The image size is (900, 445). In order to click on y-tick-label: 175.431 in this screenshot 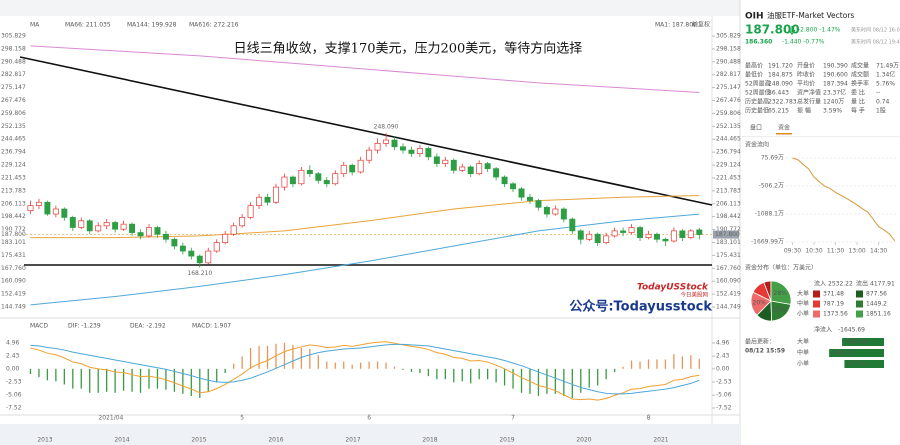, I will do `click(728, 255)`.